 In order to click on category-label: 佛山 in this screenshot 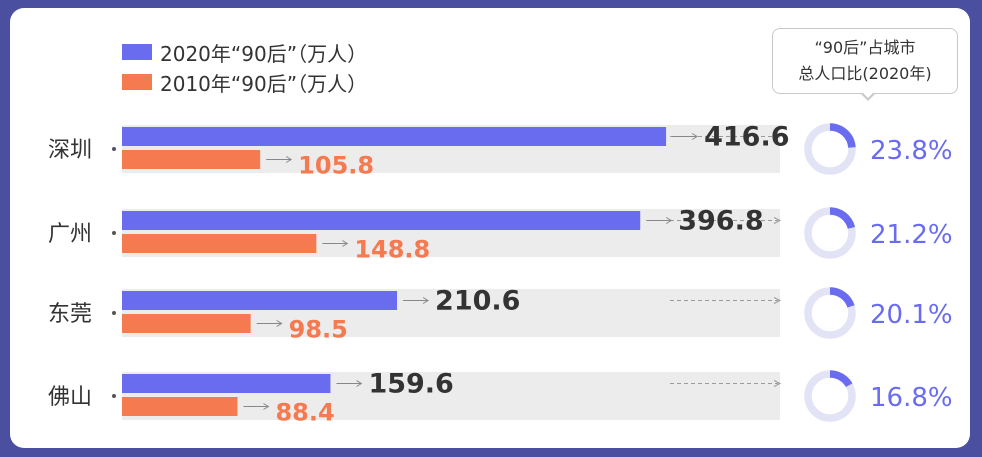, I will do `click(70, 397)`.